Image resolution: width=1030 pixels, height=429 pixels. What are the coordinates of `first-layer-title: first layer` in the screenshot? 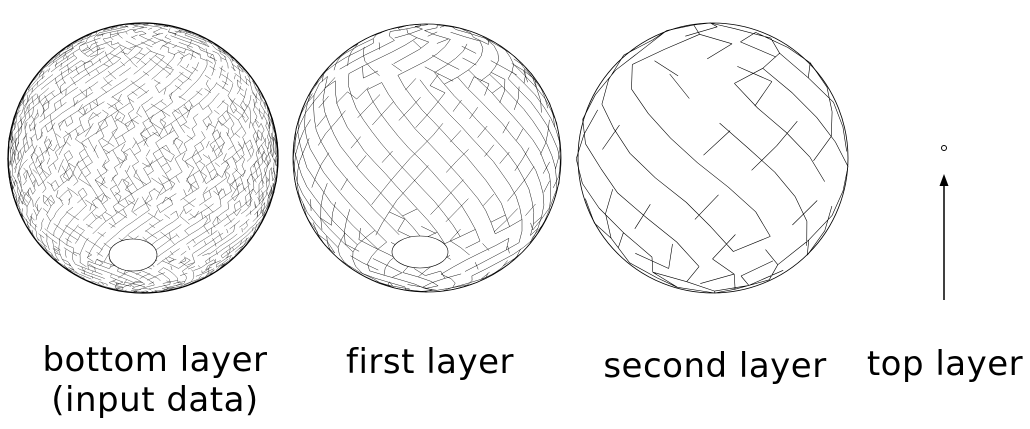 It's located at (430, 362).